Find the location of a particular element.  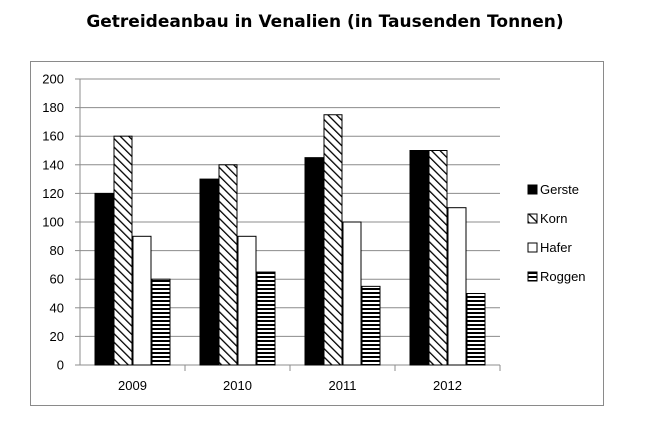

bar-hafer-2011 is located at coordinates (352, 293).